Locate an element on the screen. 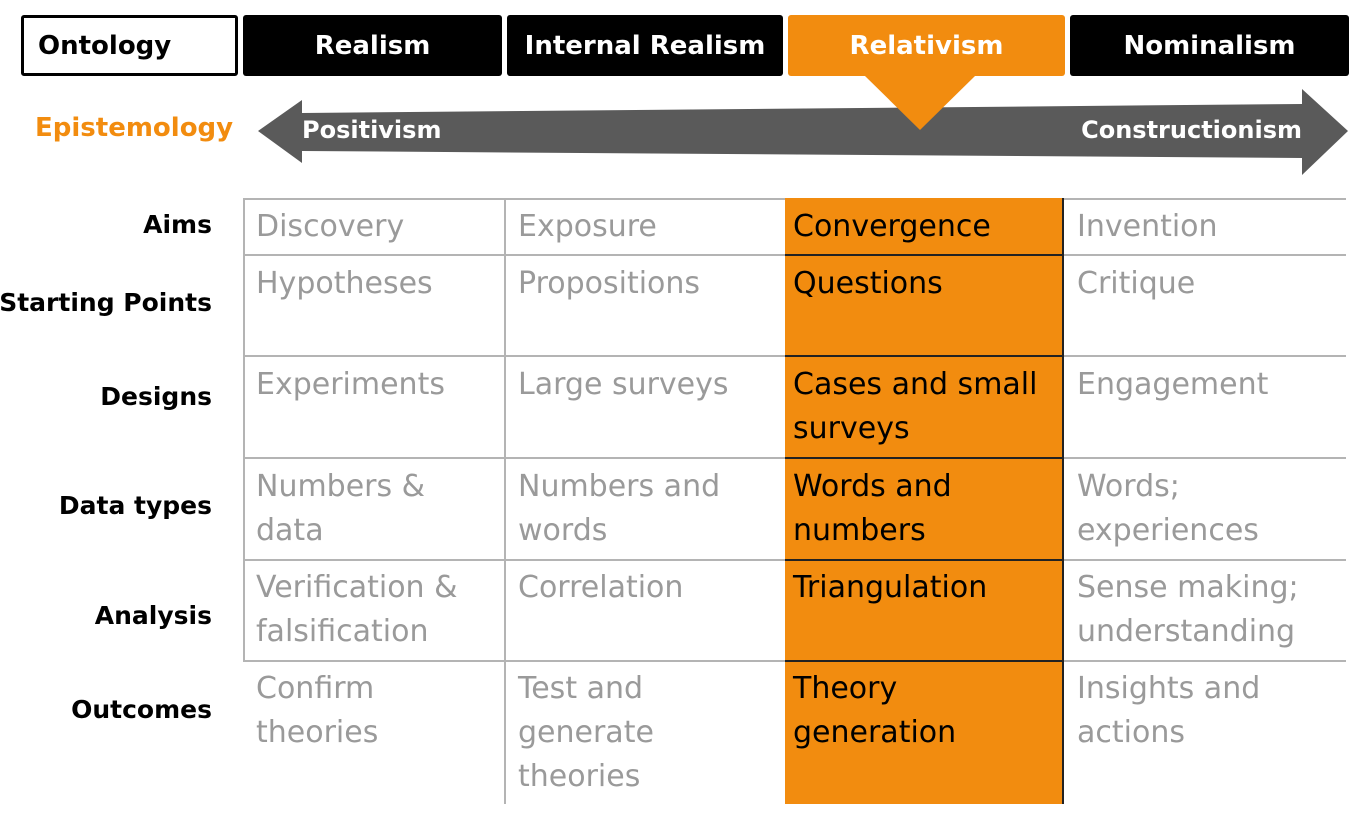  ontology-realism: Realism is located at coordinates (372, 45).